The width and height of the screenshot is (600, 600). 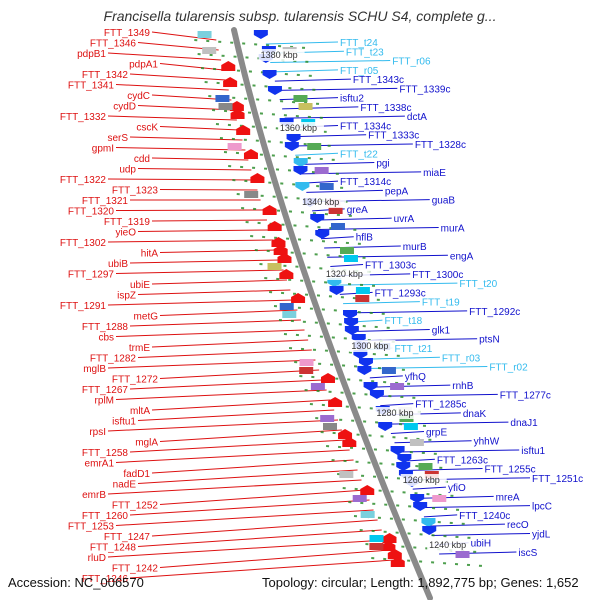 What do you see at coordinates (440, 405) in the screenshot?
I see `right-gene-label: FTT_1285c` at bounding box center [440, 405].